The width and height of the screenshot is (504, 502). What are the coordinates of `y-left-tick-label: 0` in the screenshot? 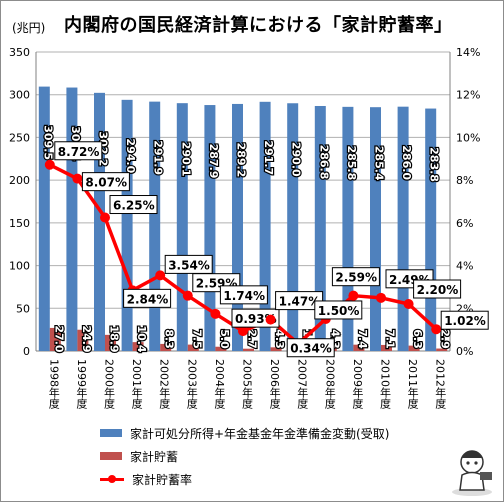 It's located at (26, 351).